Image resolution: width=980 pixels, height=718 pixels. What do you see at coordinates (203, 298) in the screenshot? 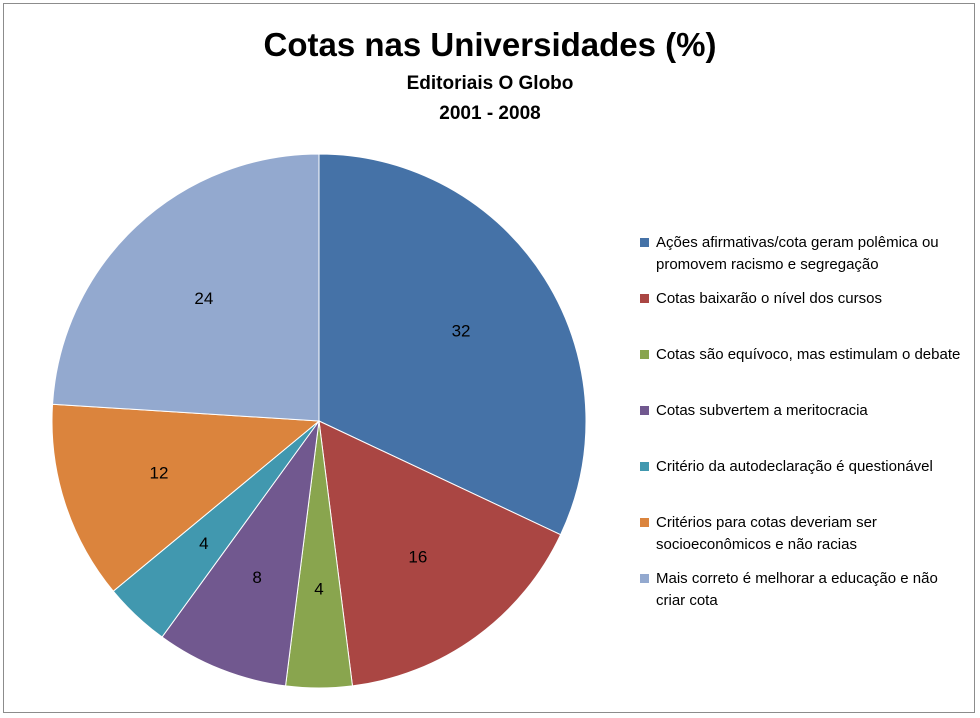
I see `data-label-mais-correto-e-melhorar-a-educacao-e-nao: 24` at bounding box center [203, 298].